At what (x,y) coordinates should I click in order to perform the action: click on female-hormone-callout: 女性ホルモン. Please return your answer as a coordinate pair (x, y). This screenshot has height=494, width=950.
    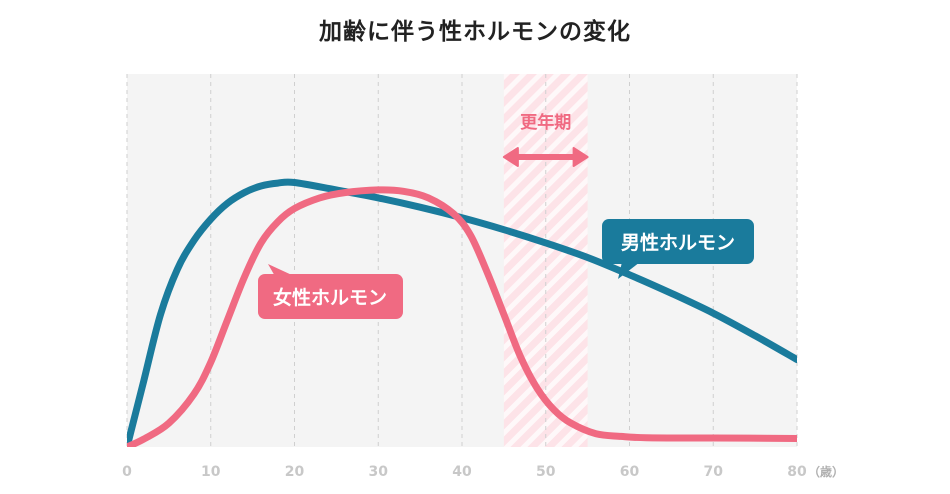
    Looking at the image, I should click on (330, 291).